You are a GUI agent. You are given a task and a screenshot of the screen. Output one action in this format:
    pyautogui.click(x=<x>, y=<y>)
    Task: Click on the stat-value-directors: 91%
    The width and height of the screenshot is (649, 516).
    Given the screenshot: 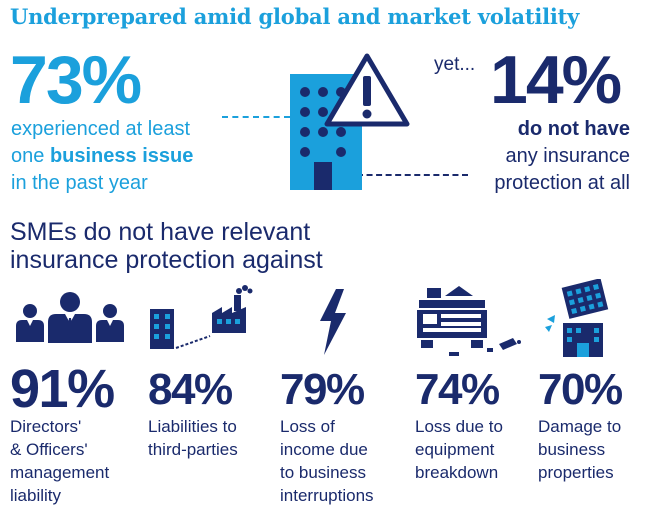 What is the action you would take?
    pyautogui.click(x=62, y=389)
    